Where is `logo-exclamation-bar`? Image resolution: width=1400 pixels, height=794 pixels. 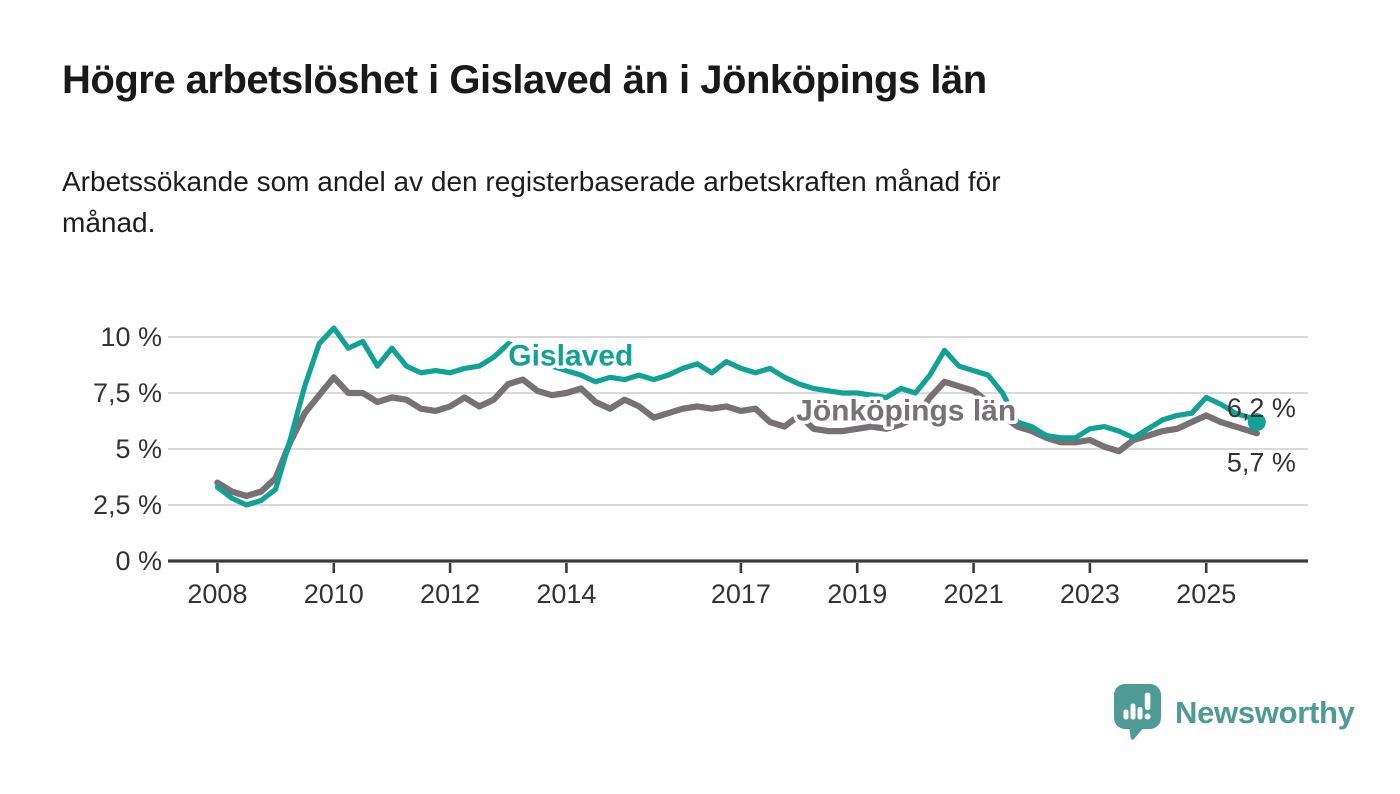 logo-exclamation-bar is located at coordinates (1147, 701).